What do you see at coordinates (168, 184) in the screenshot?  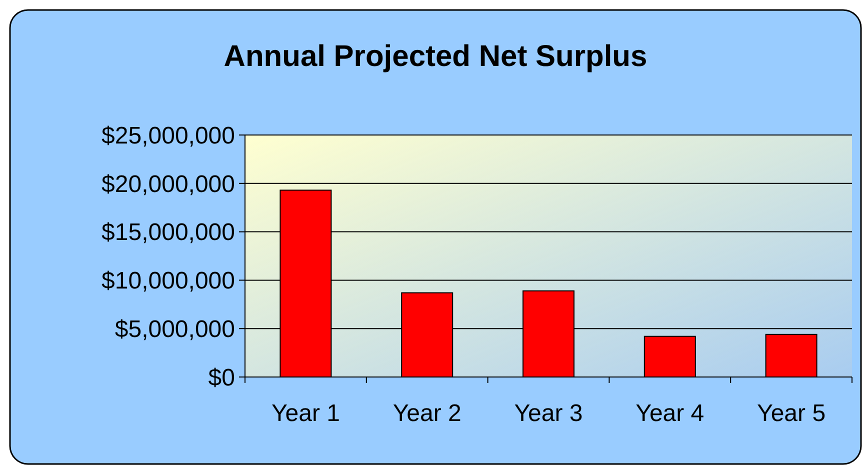 I see `y-tick-label: $20,000,000` at bounding box center [168, 184].